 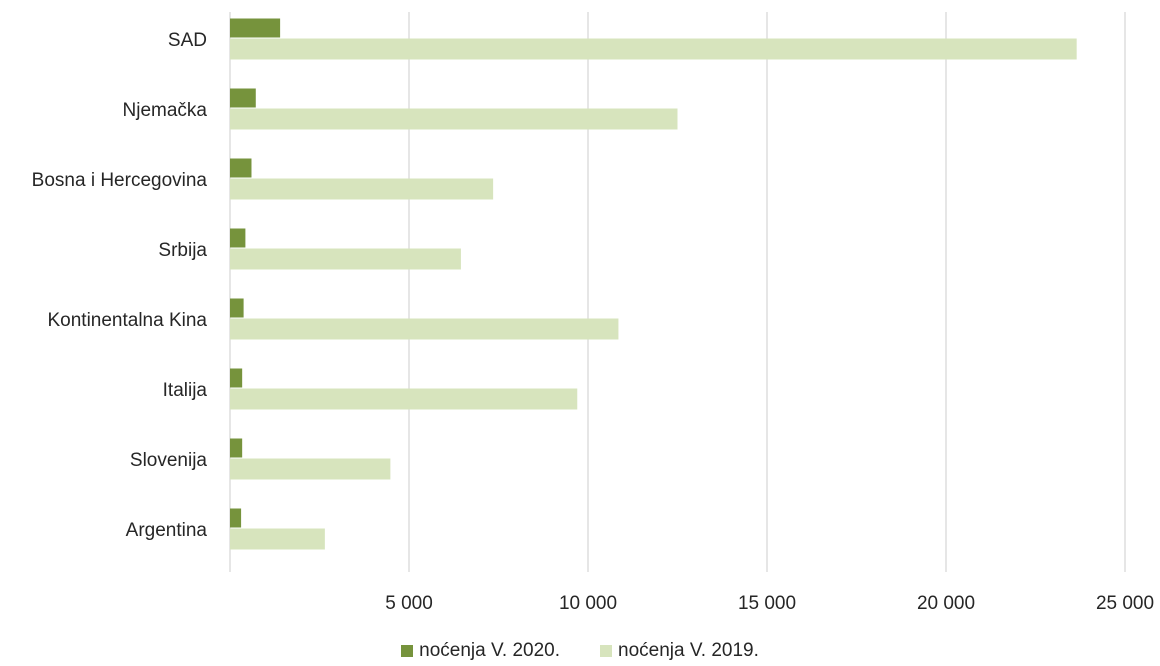 I want to click on category-label: Argentina, so click(x=167, y=530).